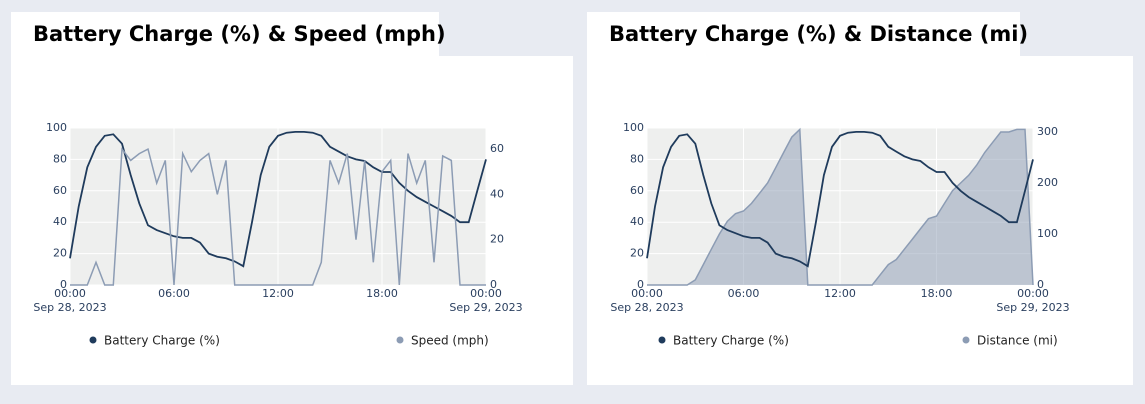  Describe the element at coordinates (450, 341) in the screenshot. I see `legend-label: Speed (mph)` at that location.